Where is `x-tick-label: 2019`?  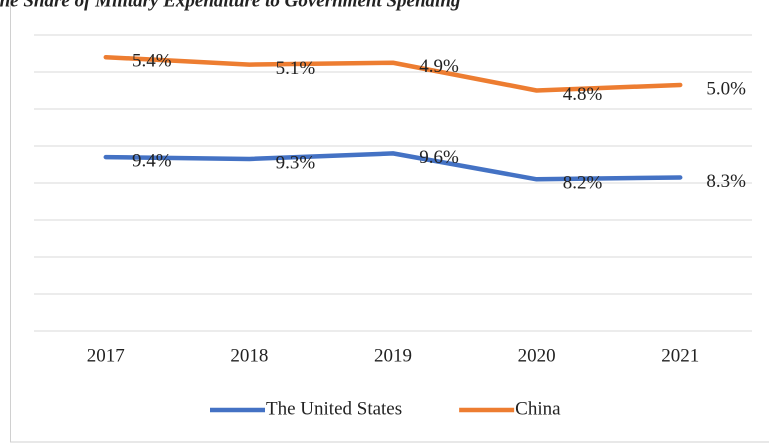
x-tick-label: 2019 is located at coordinates (393, 355).